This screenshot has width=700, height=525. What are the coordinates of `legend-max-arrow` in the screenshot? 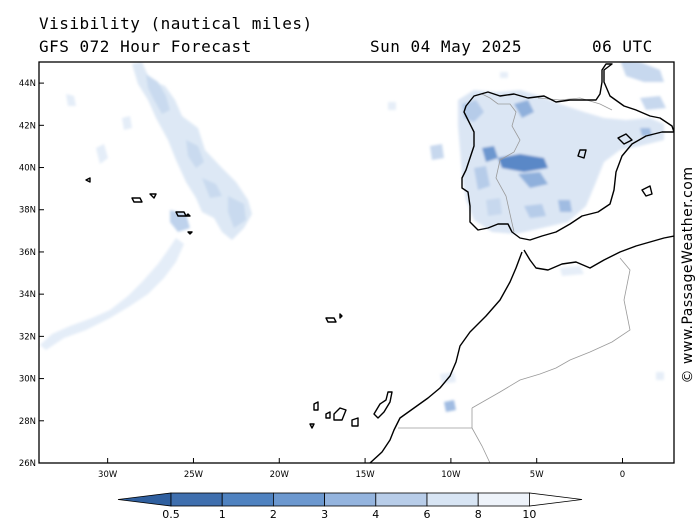 It's located at (556, 499).